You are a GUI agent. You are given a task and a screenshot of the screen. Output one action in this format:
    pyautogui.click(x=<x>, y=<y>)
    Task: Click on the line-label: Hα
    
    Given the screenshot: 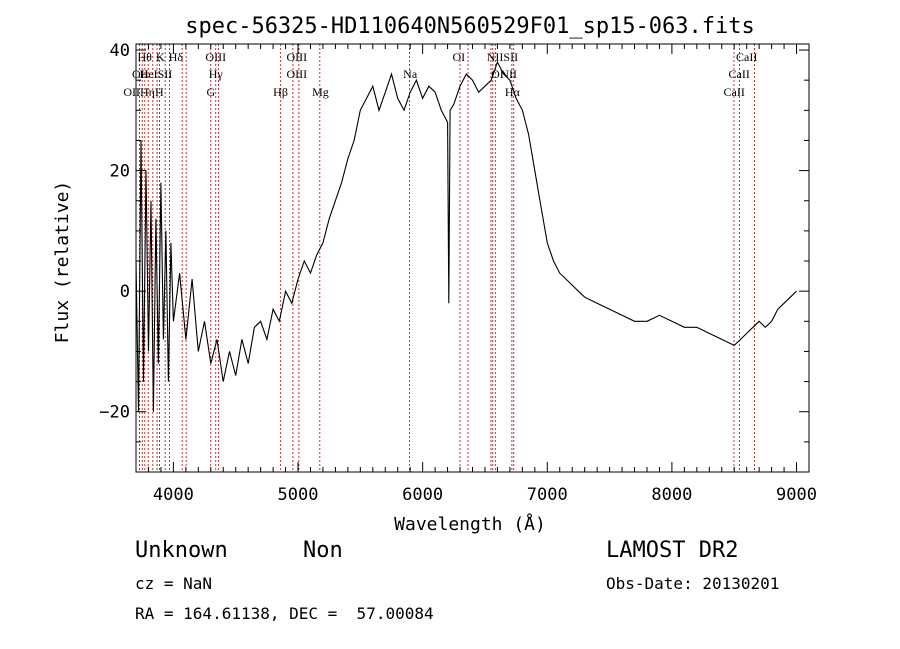 What is the action you would take?
    pyautogui.click(x=513, y=92)
    